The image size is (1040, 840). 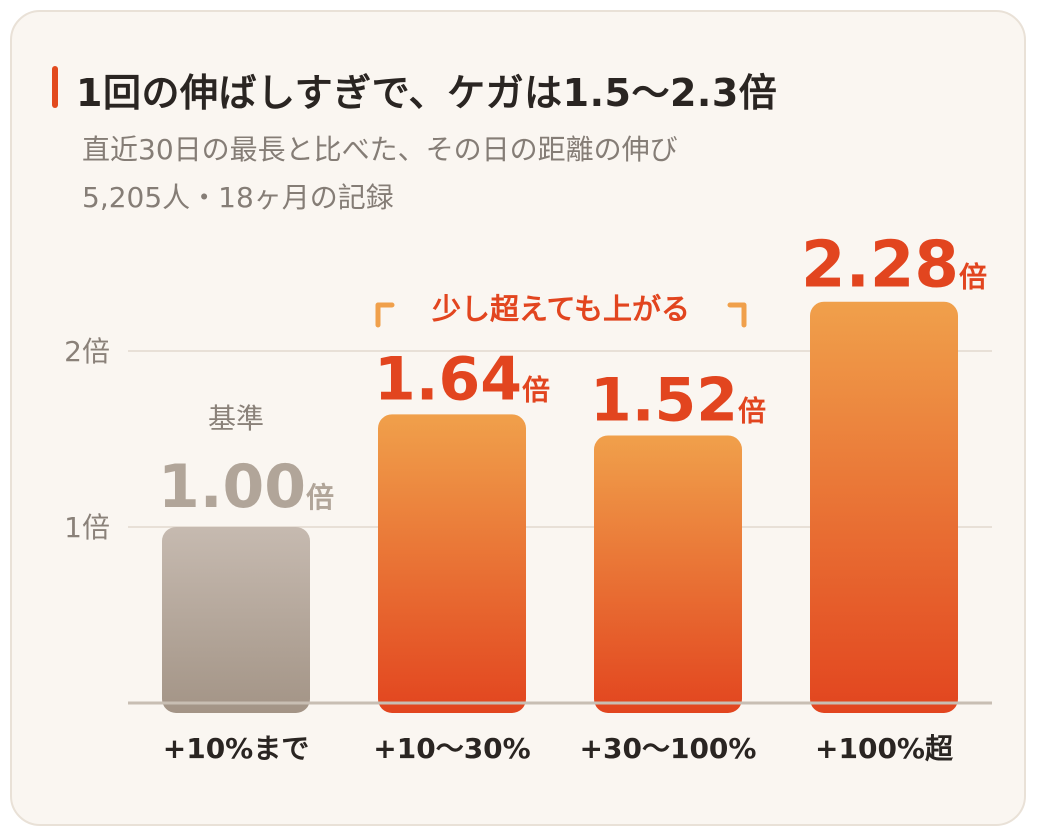 What do you see at coordinates (880, 266) in the screenshot?
I see `value-number-4: 2.28` at bounding box center [880, 266].